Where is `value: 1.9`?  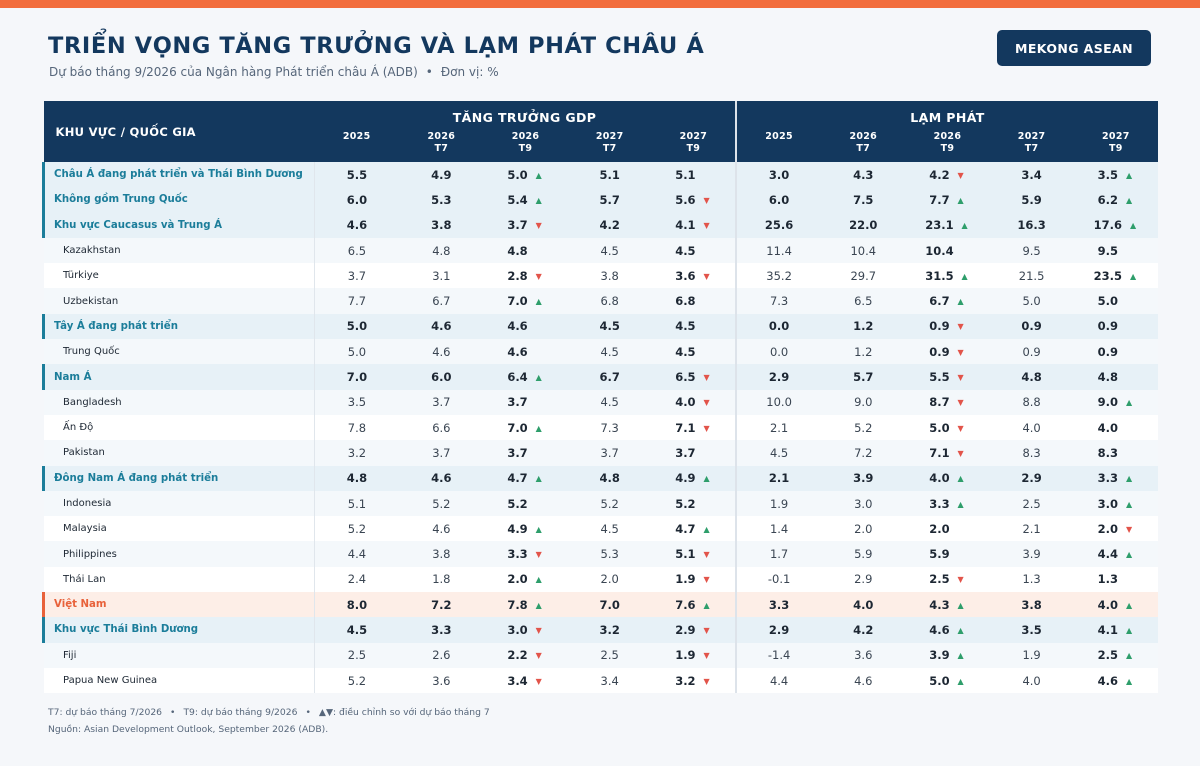
value: 1.9 is located at coordinates (685, 655).